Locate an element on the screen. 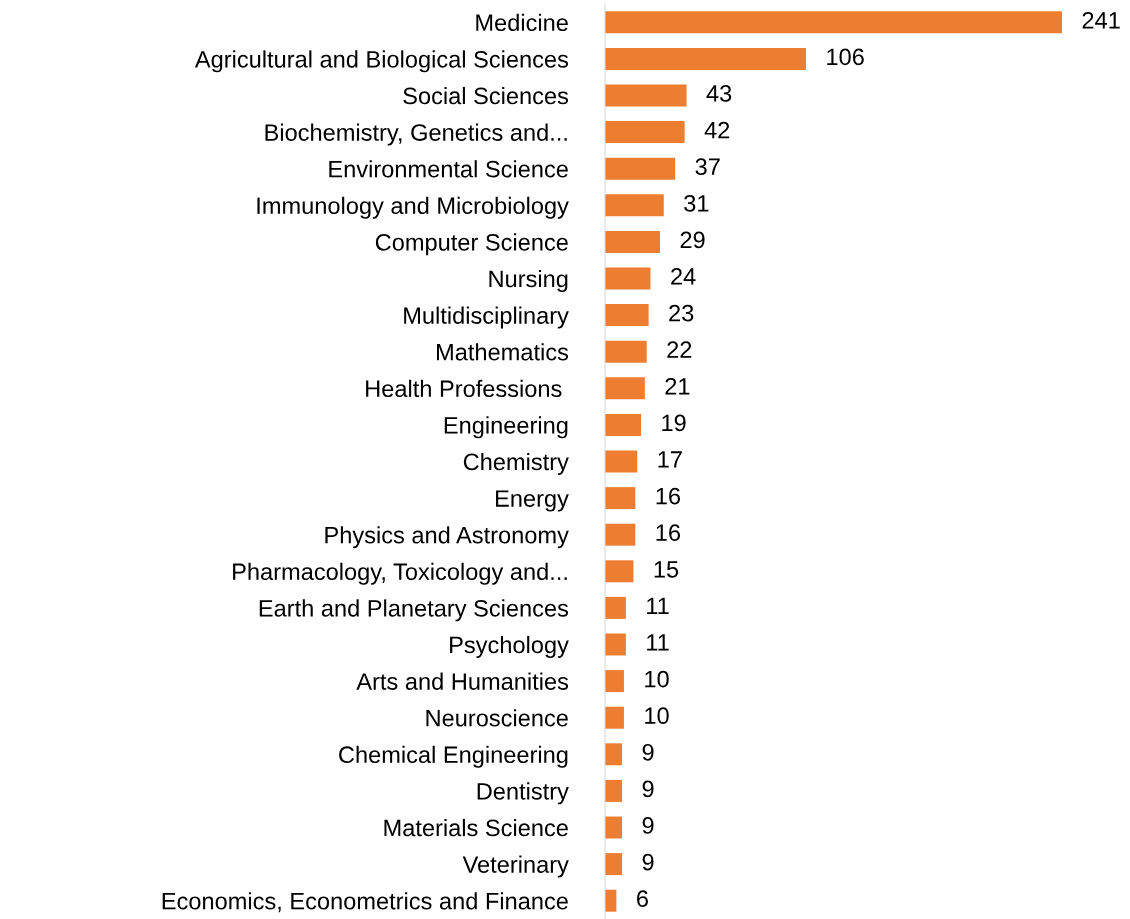 Image resolution: width=1130 pixels, height=919 pixels. y-tick-label: Dentistry is located at coordinates (523, 793).